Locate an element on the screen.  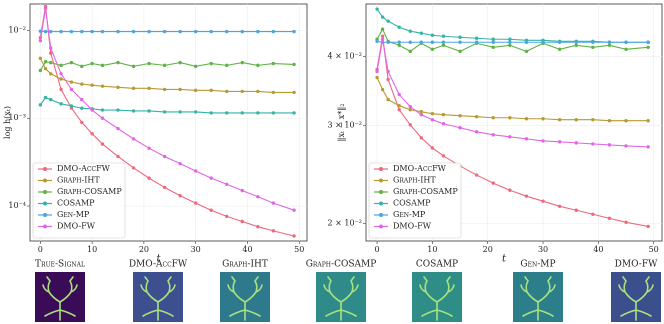
y-axis-label: ‖xₜ − x*‖₂ is located at coordinates (341, 123).